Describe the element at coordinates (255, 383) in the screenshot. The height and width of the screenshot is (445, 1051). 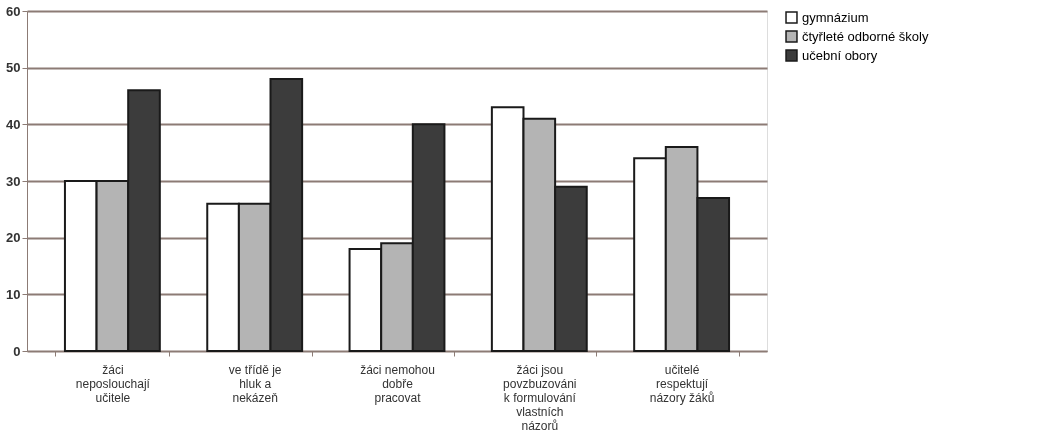
I see `x-tick-label: ve třídě je hluk a nekázeň` at that location.